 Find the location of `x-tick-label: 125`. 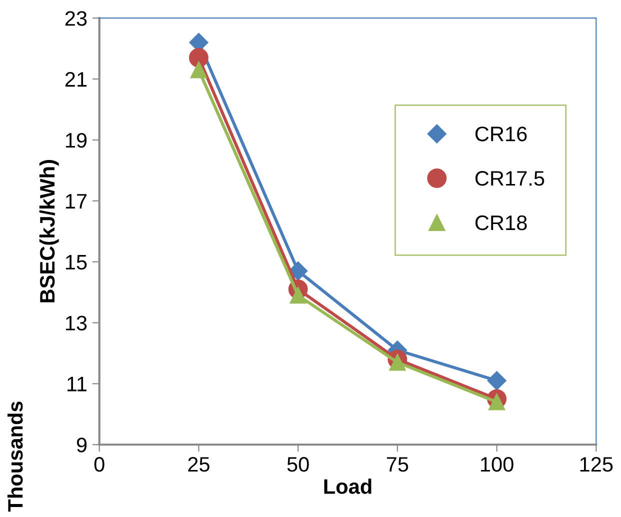

x-tick-label: 125 is located at coordinates (596, 464).